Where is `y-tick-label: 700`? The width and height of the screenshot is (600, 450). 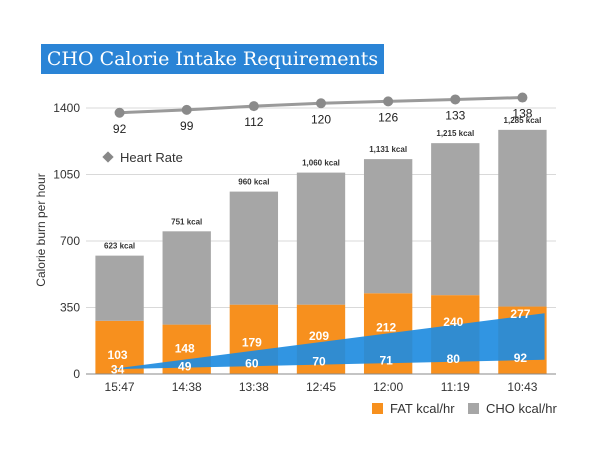
y-tick-label: 700 is located at coordinates (70, 241).